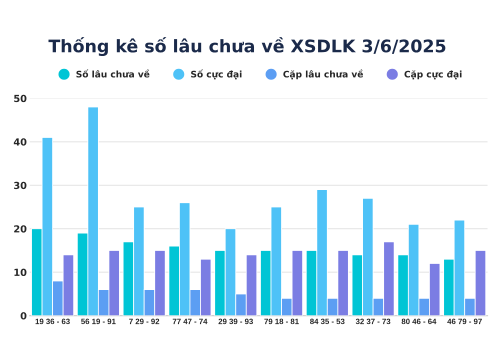  I want to click on y-tick-label: 0, so click(23, 316).